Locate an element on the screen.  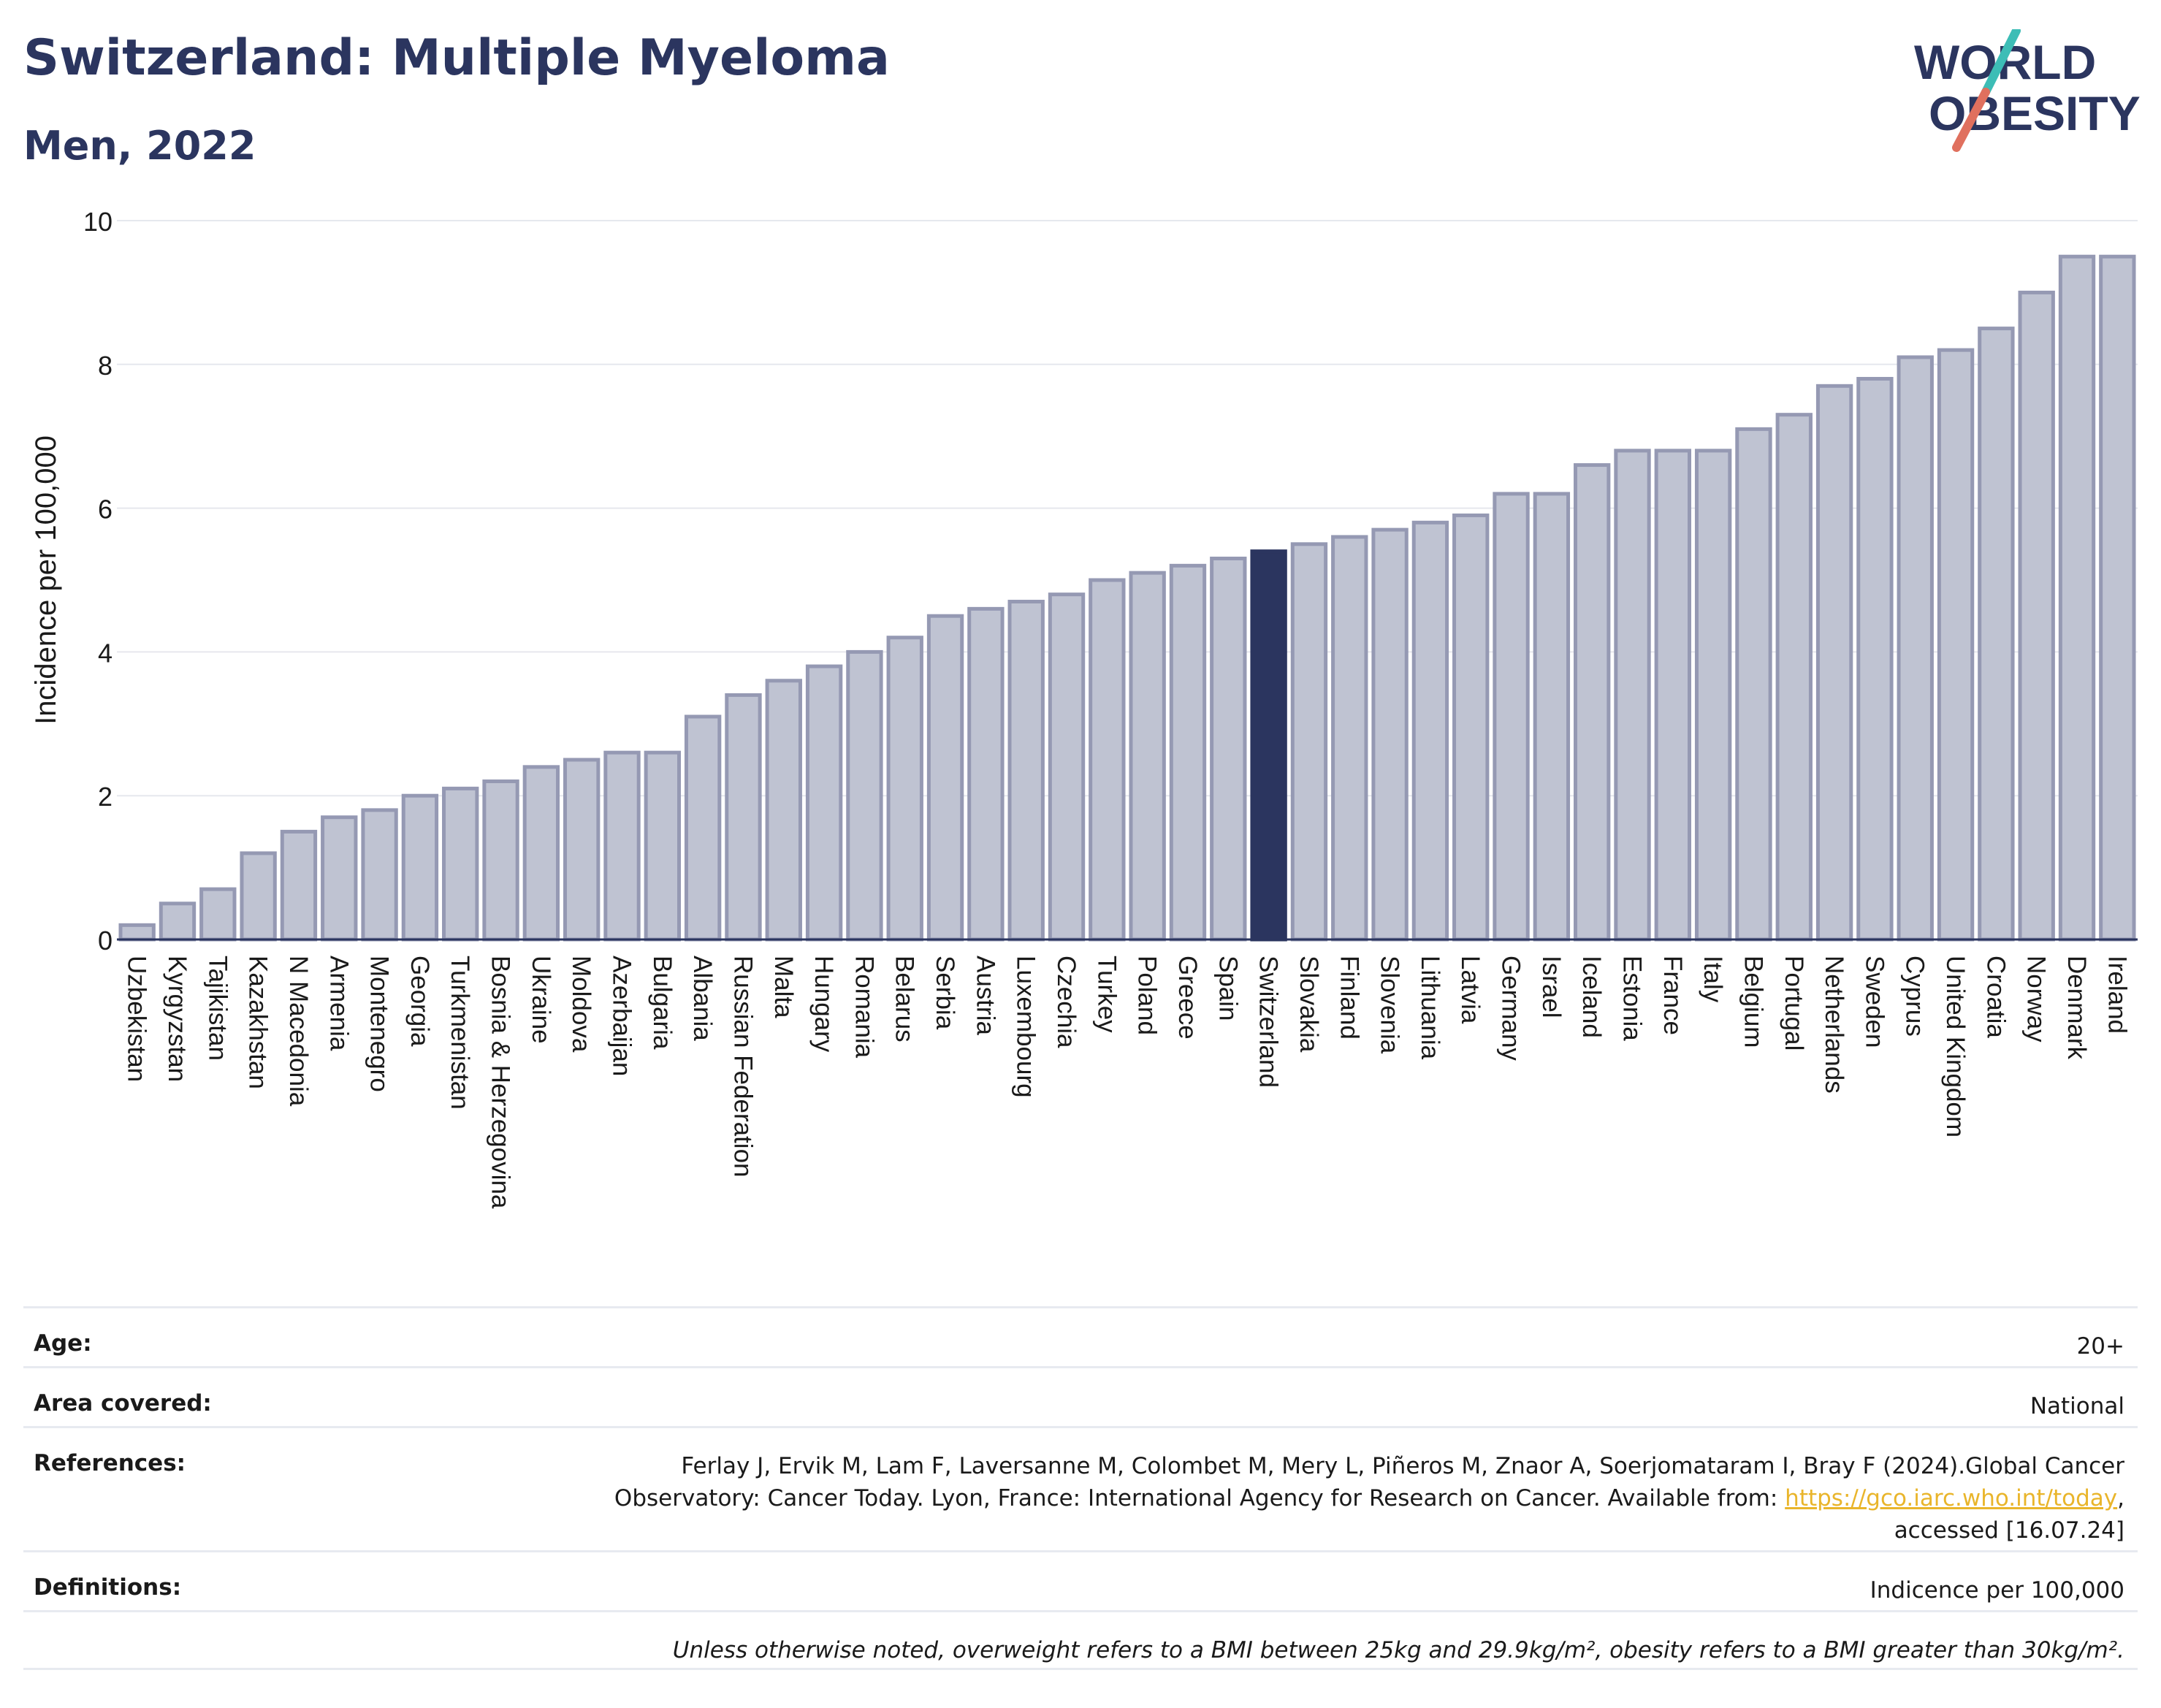
x-tick-label: Kyrgyzstan is located at coordinates (177, 1019).